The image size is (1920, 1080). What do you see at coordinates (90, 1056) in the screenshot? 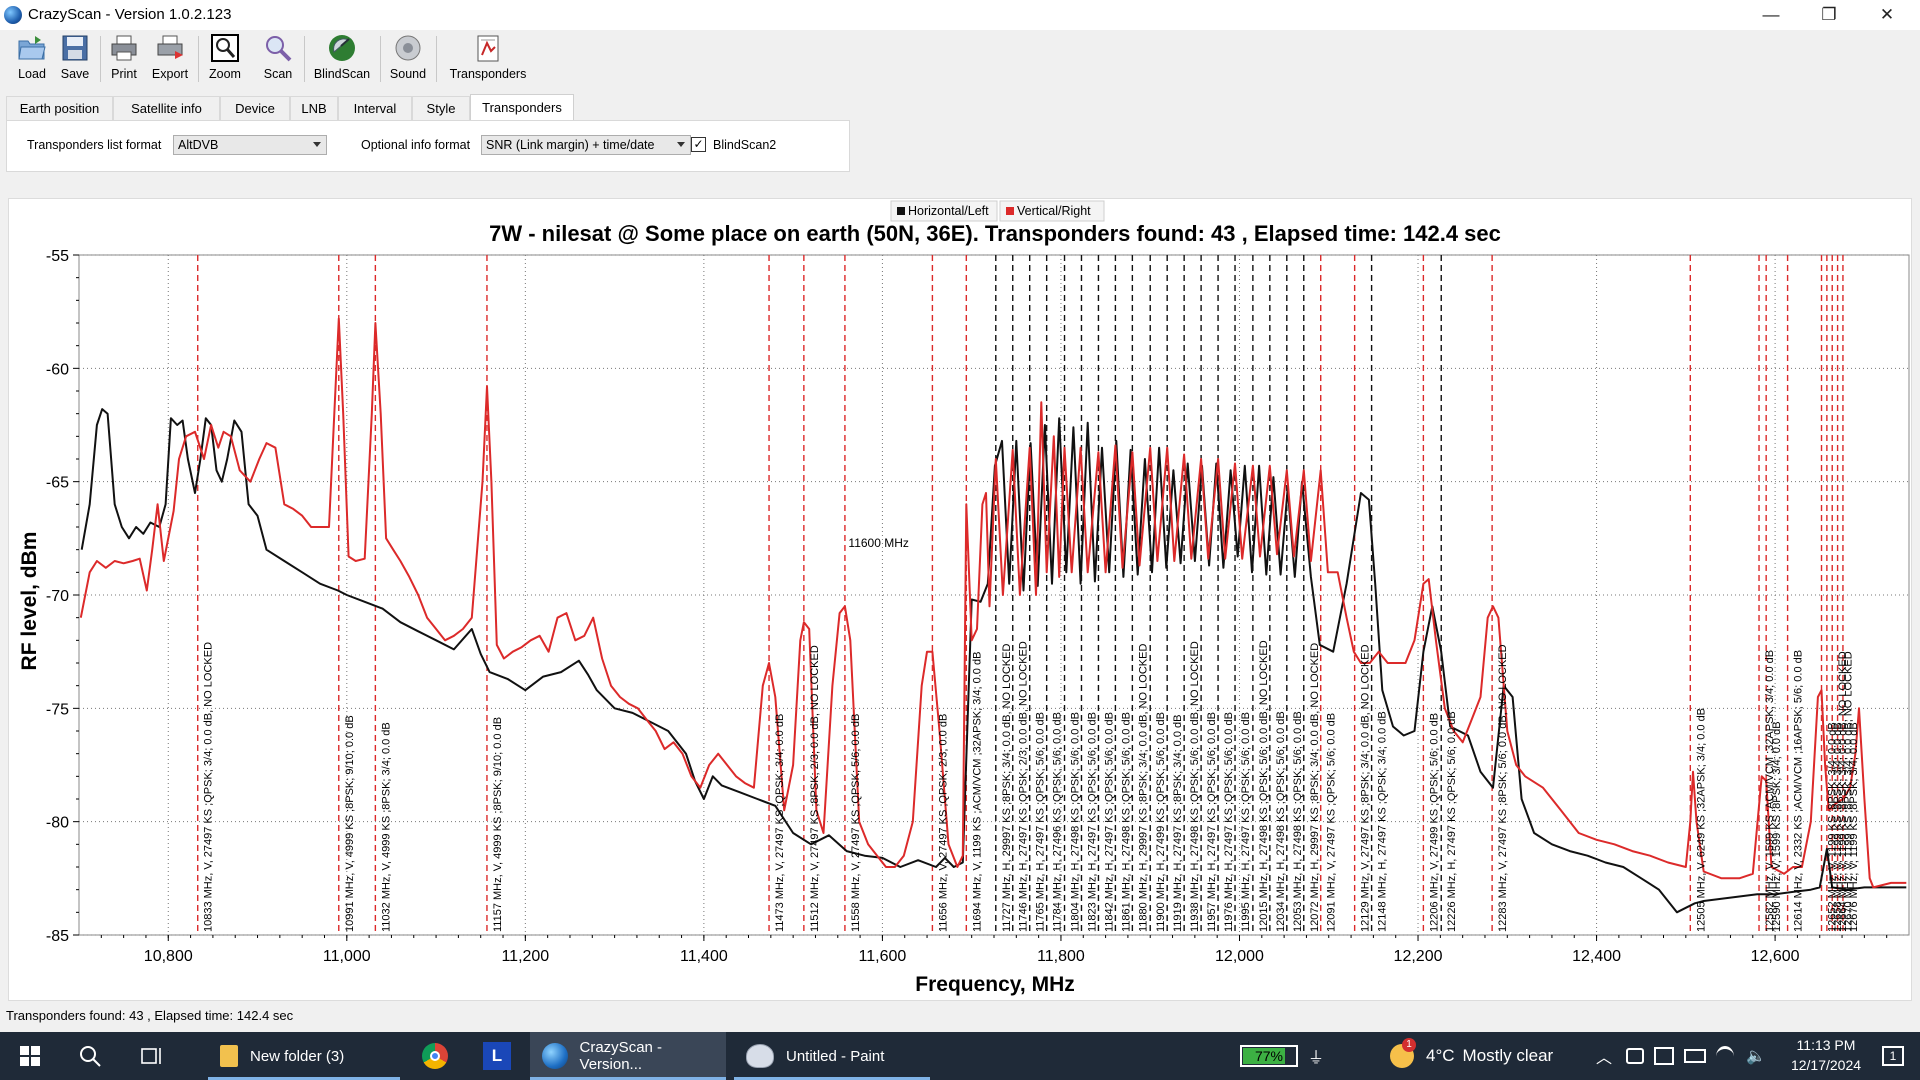
I see `search-icon` at bounding box center [90, 1056].